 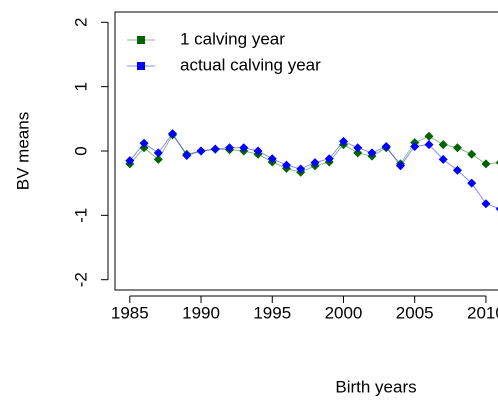 I want to click on y-tick-label: 2, so click(x=80, y=22).